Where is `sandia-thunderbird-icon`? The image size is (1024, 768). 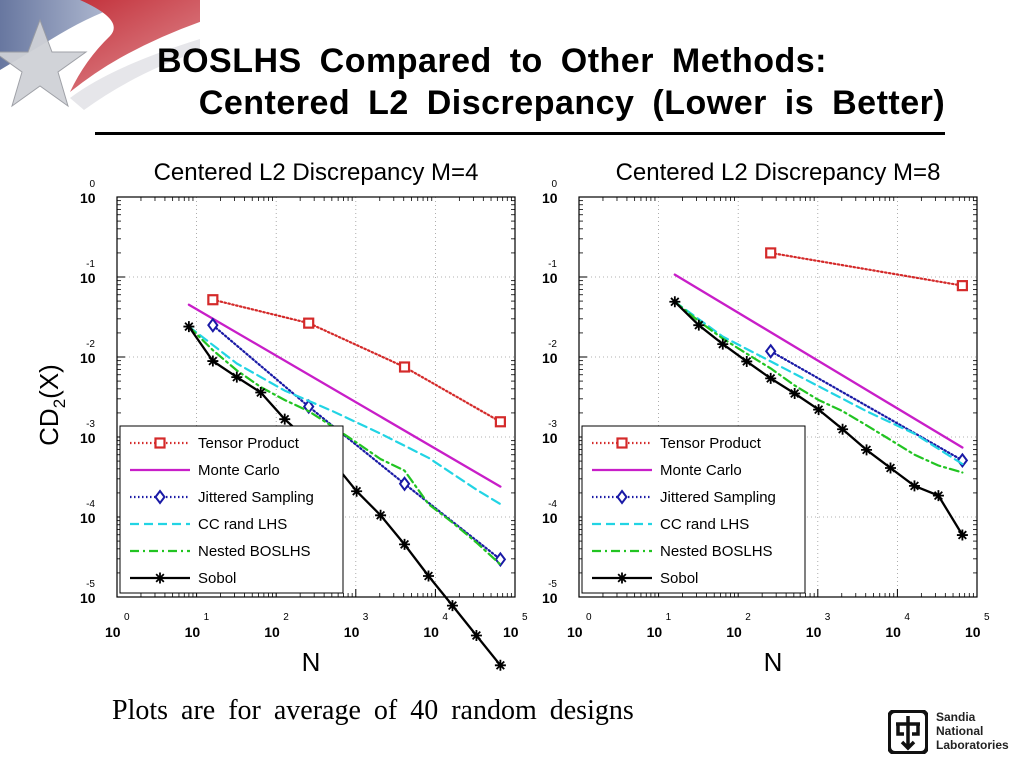
sandia-thunderbird-icon is located at coordinates (908, 732).